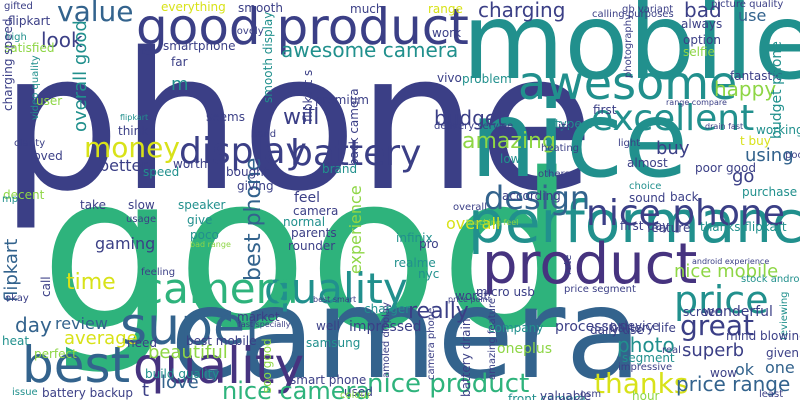 Image resolution: width=800 pixels, height=400 pixels. Describe the element at coordinates (524, 349) in the screenshot. I see `word-oneplus: oneplus` at that location.